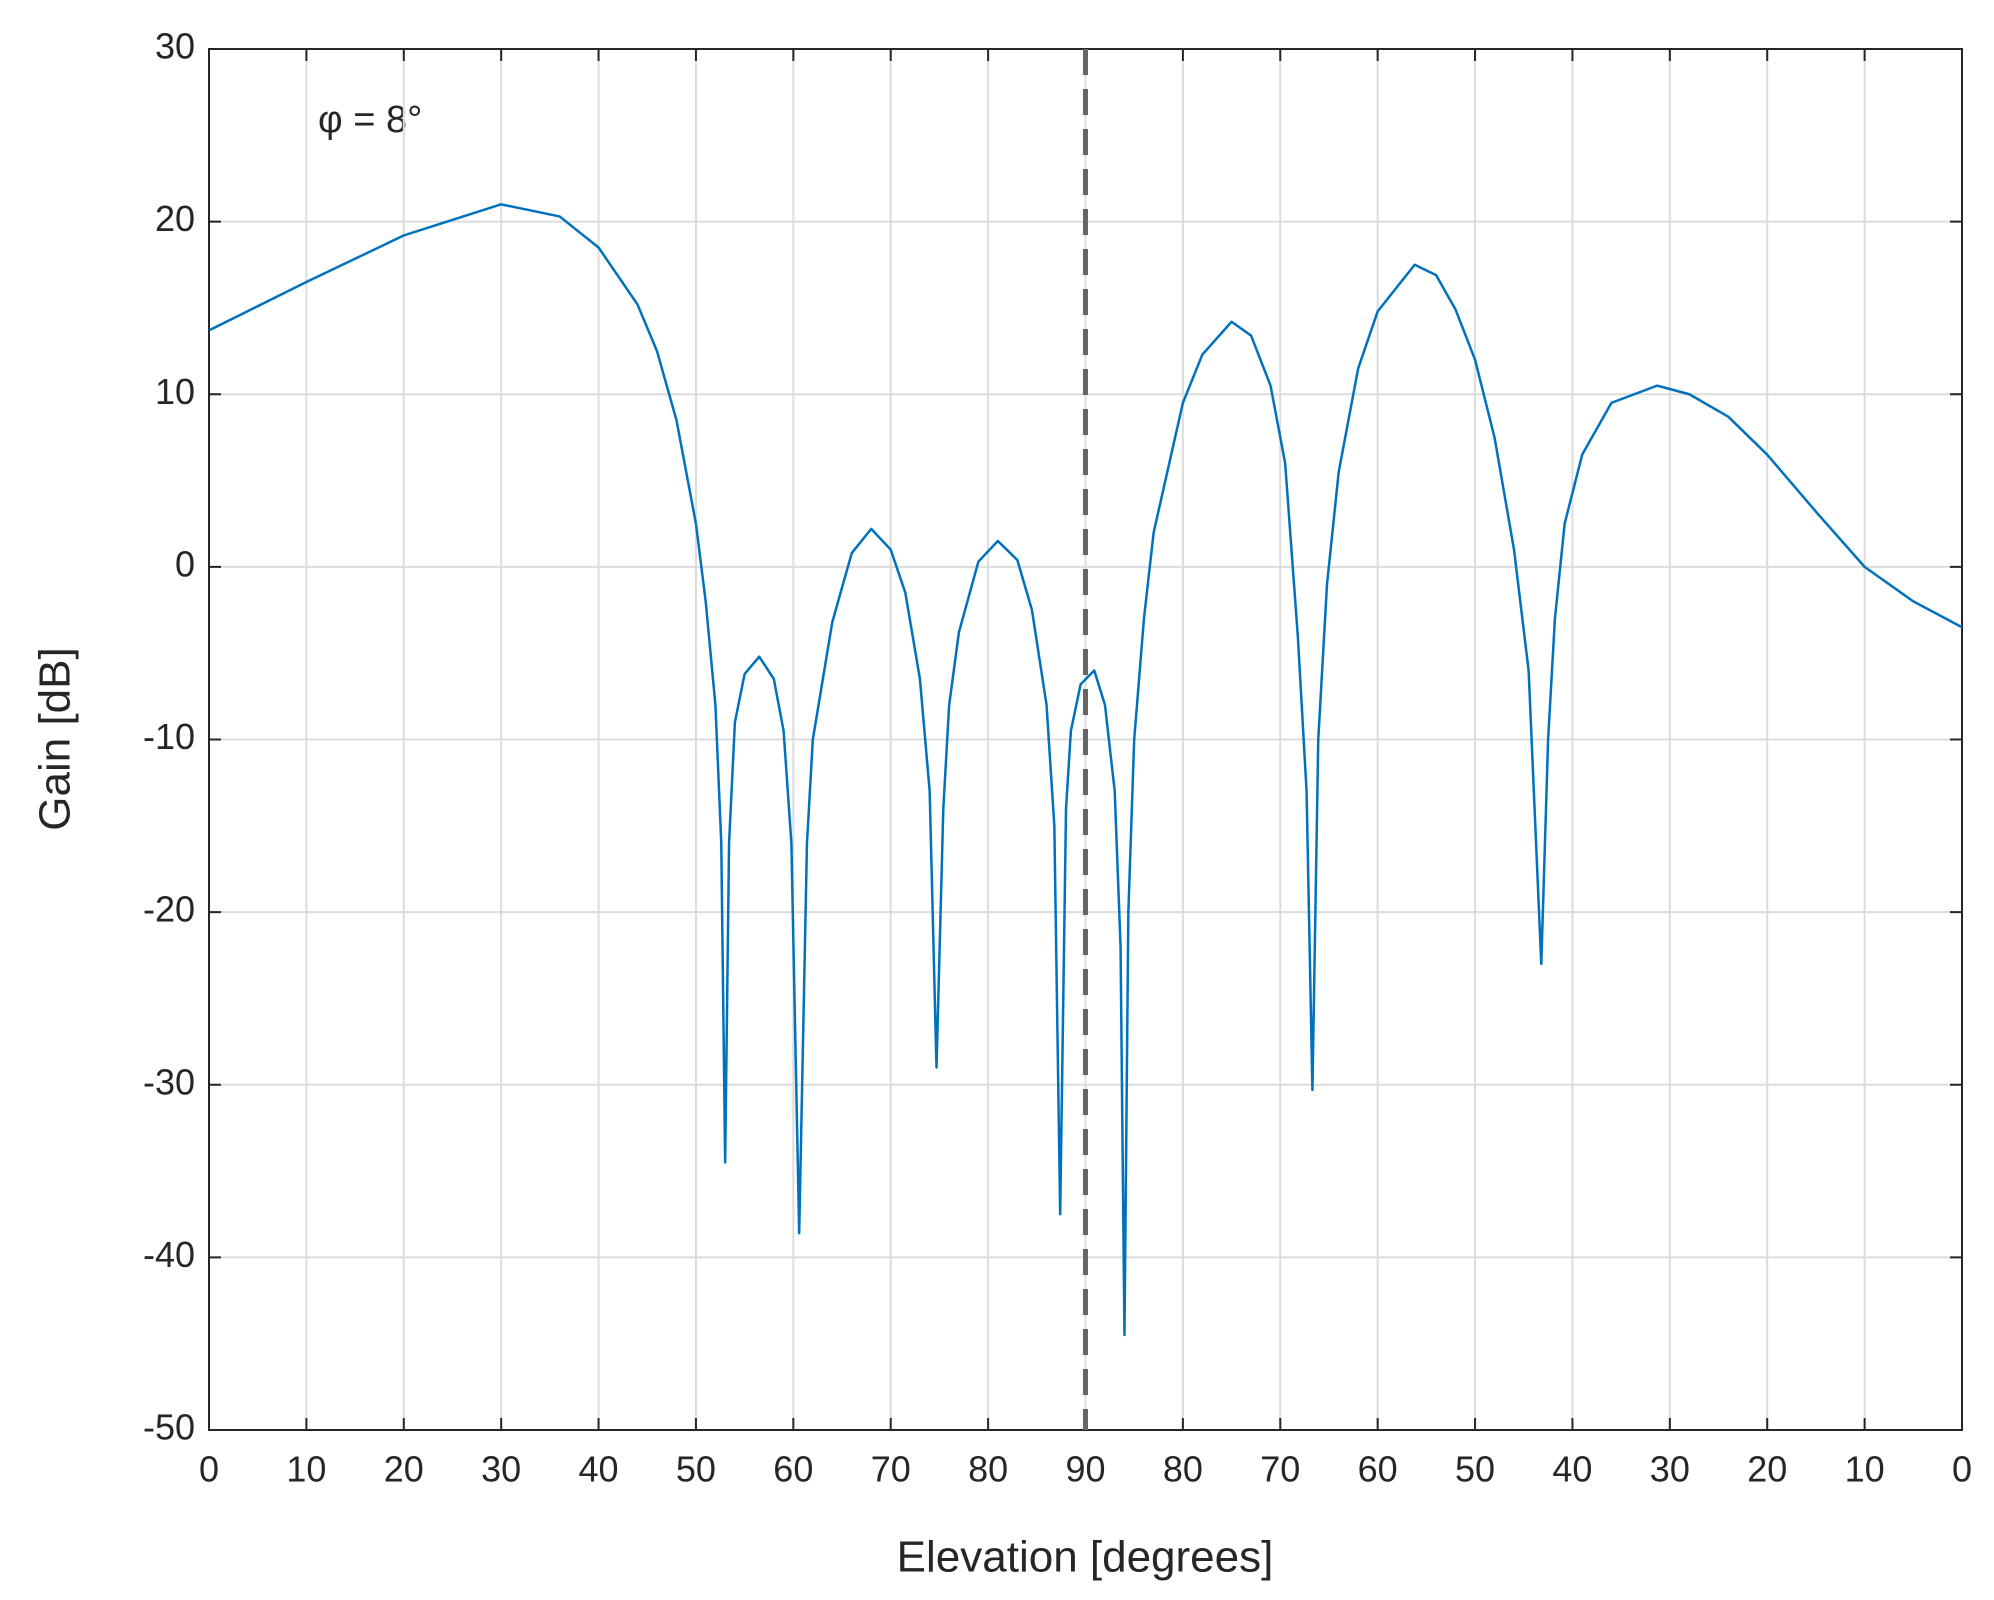 The width and height of the screenshot is (1994, 1600). I want to click on x-tick-label: 90, so click(1085, 1469).